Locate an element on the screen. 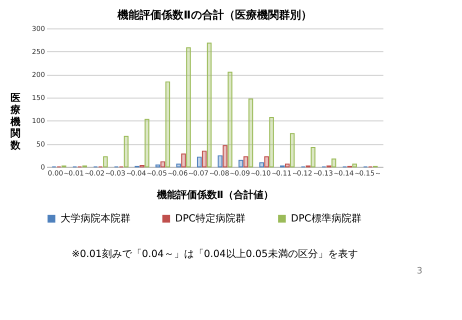  chart-title: 機能評価係数Ⅱの合計（医療機関群別） is located at coordinates (214, 15).